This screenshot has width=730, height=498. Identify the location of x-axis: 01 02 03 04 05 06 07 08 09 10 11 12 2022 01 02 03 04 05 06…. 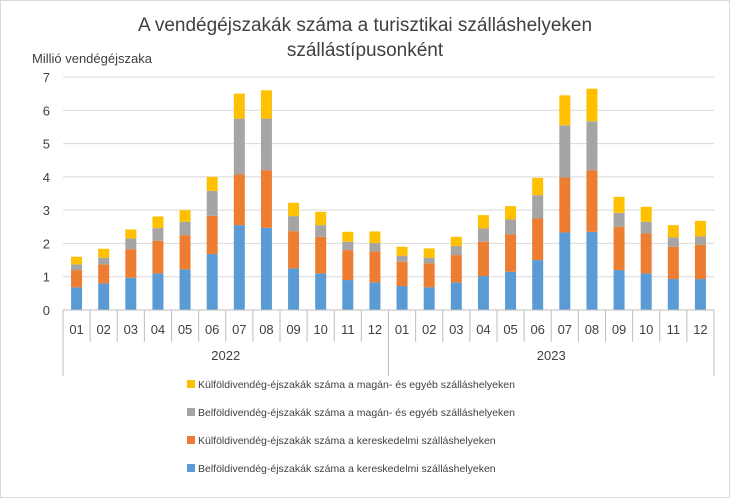
(388, 342).